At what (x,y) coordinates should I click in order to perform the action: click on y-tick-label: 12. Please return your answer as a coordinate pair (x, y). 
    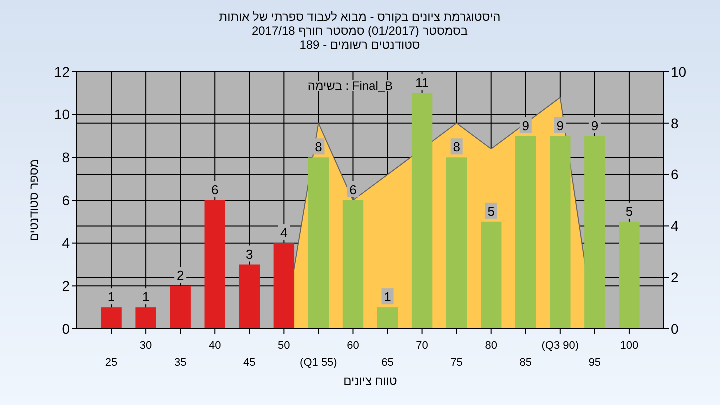
    Looking at the image, I should click on (62, 72).